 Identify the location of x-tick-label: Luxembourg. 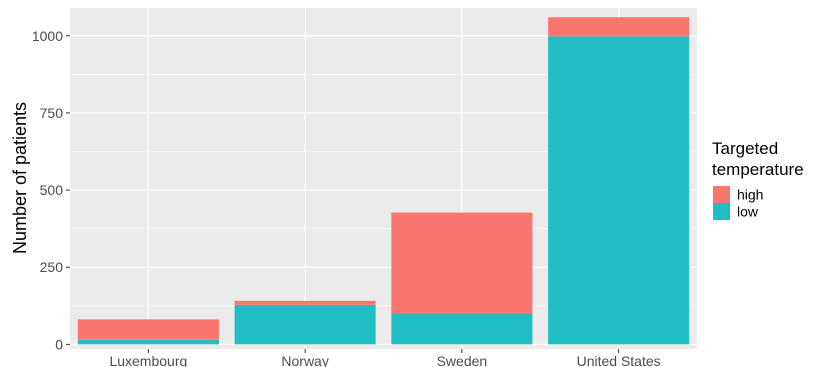
(148, 360).